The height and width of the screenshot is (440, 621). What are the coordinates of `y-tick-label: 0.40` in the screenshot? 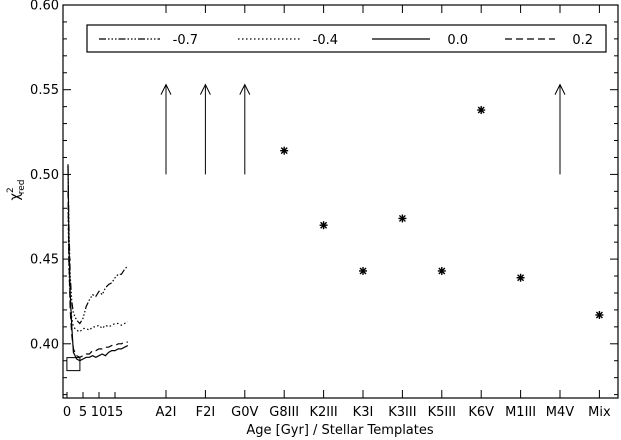 It's located at (44, 344).